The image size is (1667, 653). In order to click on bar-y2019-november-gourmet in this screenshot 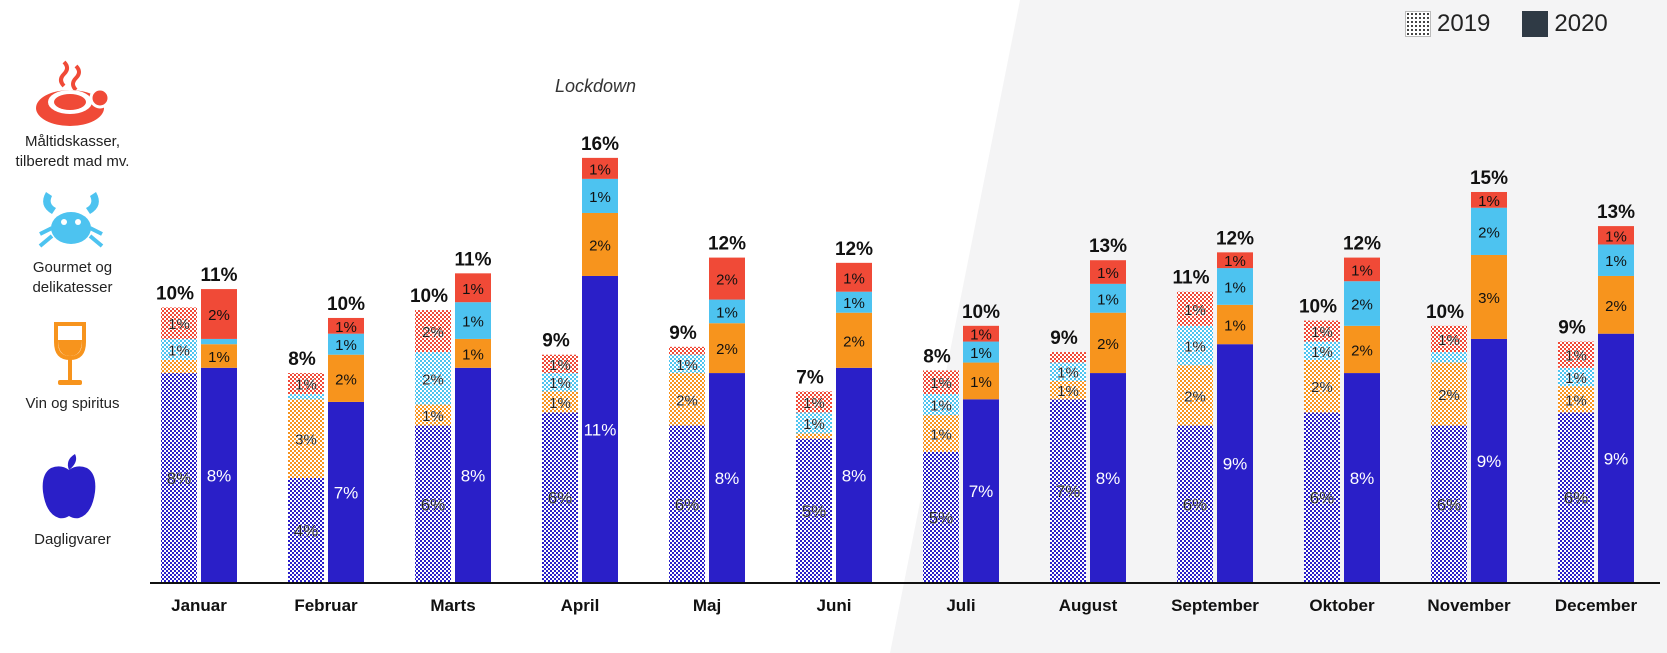, I will do `click(1449, 357)`.